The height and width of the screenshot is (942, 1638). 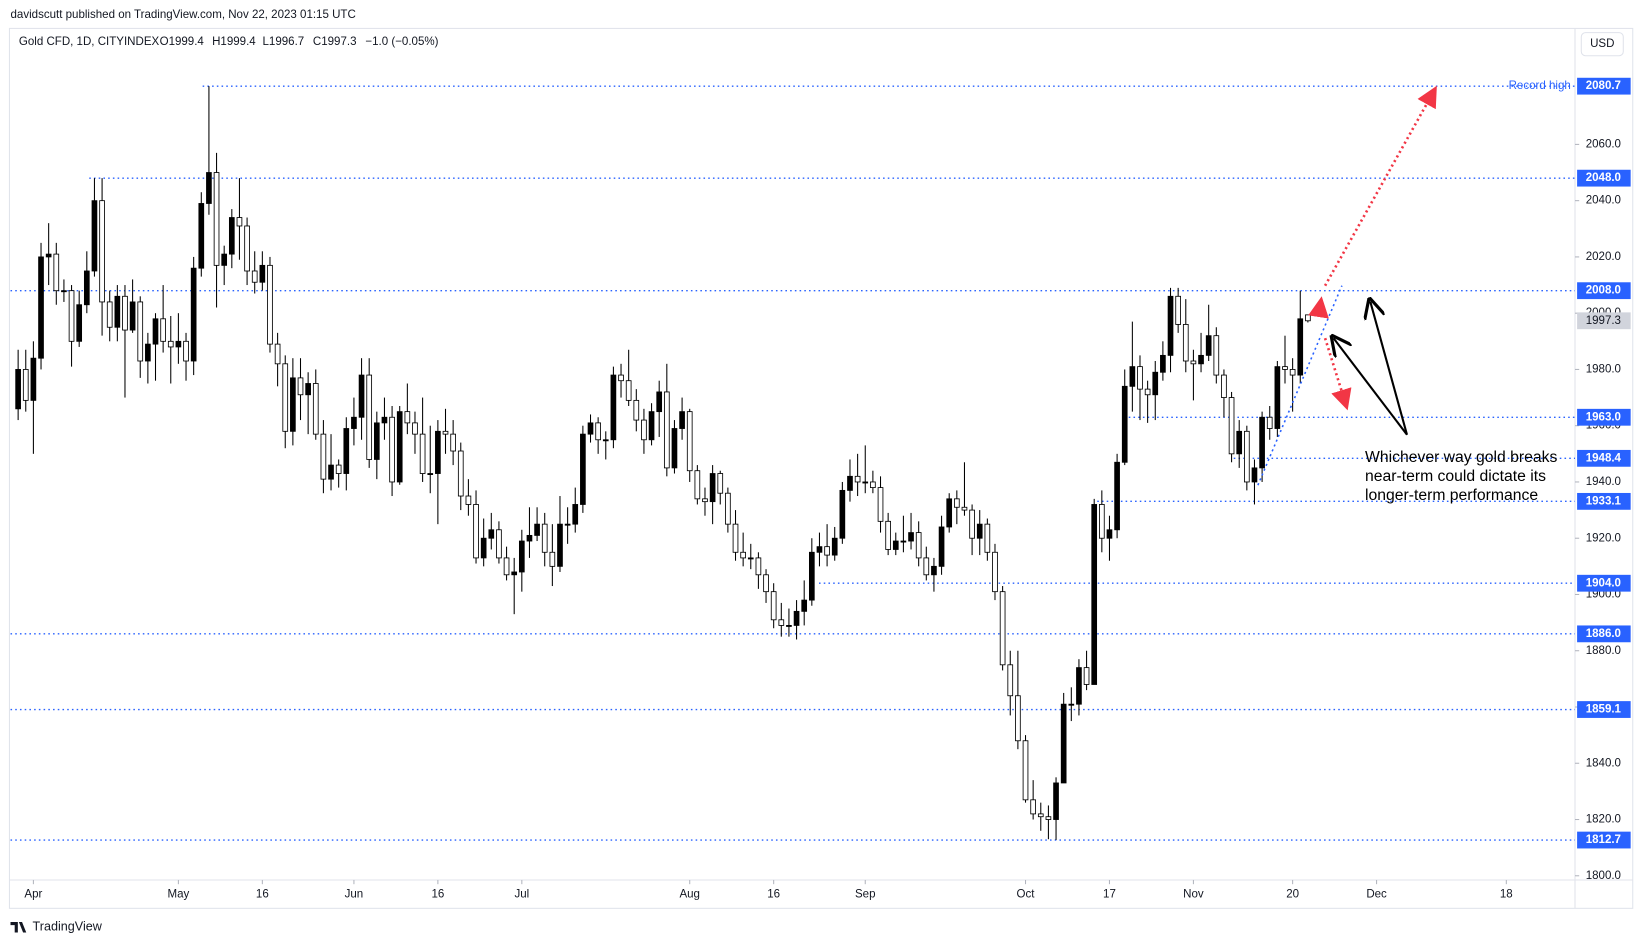 What do you see at coordinates (1603, 651) in the screenshot?
I see `y-tick-label: 1880.0` at bounding box center [1603, 651].